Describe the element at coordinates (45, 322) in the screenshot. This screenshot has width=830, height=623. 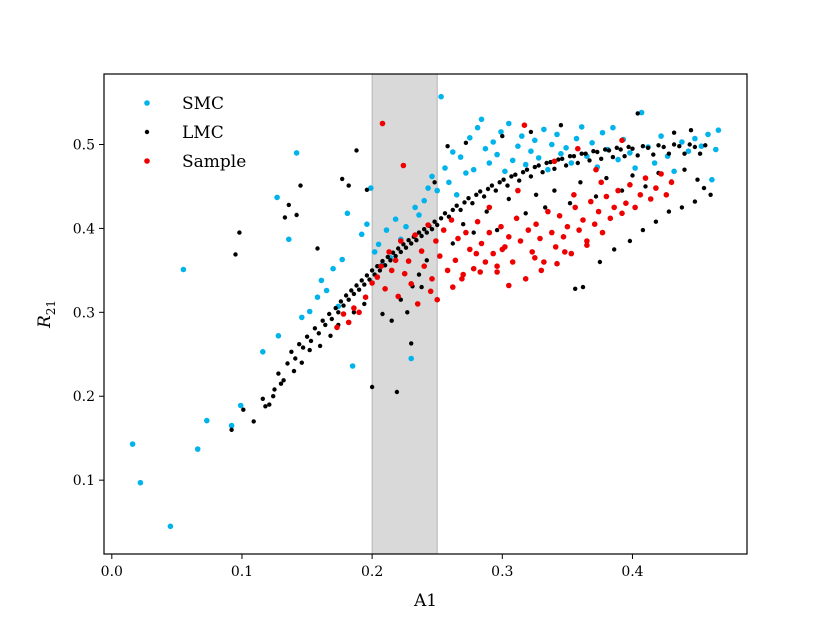
I see `y-axis-label-main: R` at that location.